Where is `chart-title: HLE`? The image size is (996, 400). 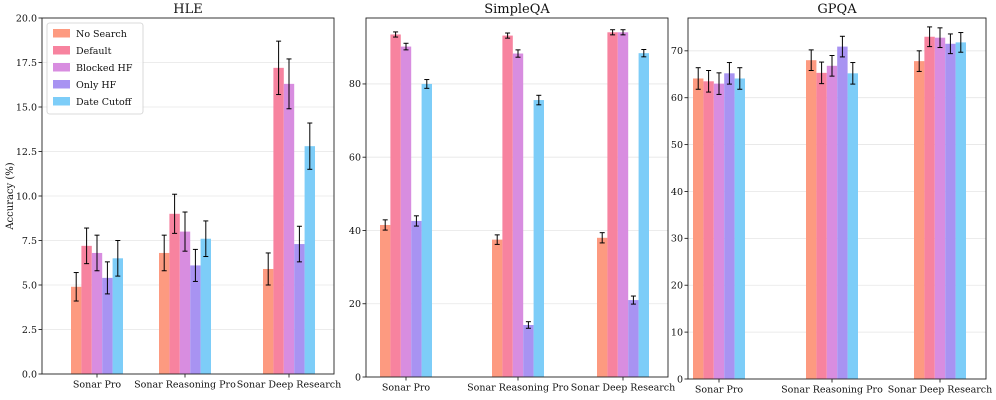
chart-title: HLE is located at coordinates (187, 9).